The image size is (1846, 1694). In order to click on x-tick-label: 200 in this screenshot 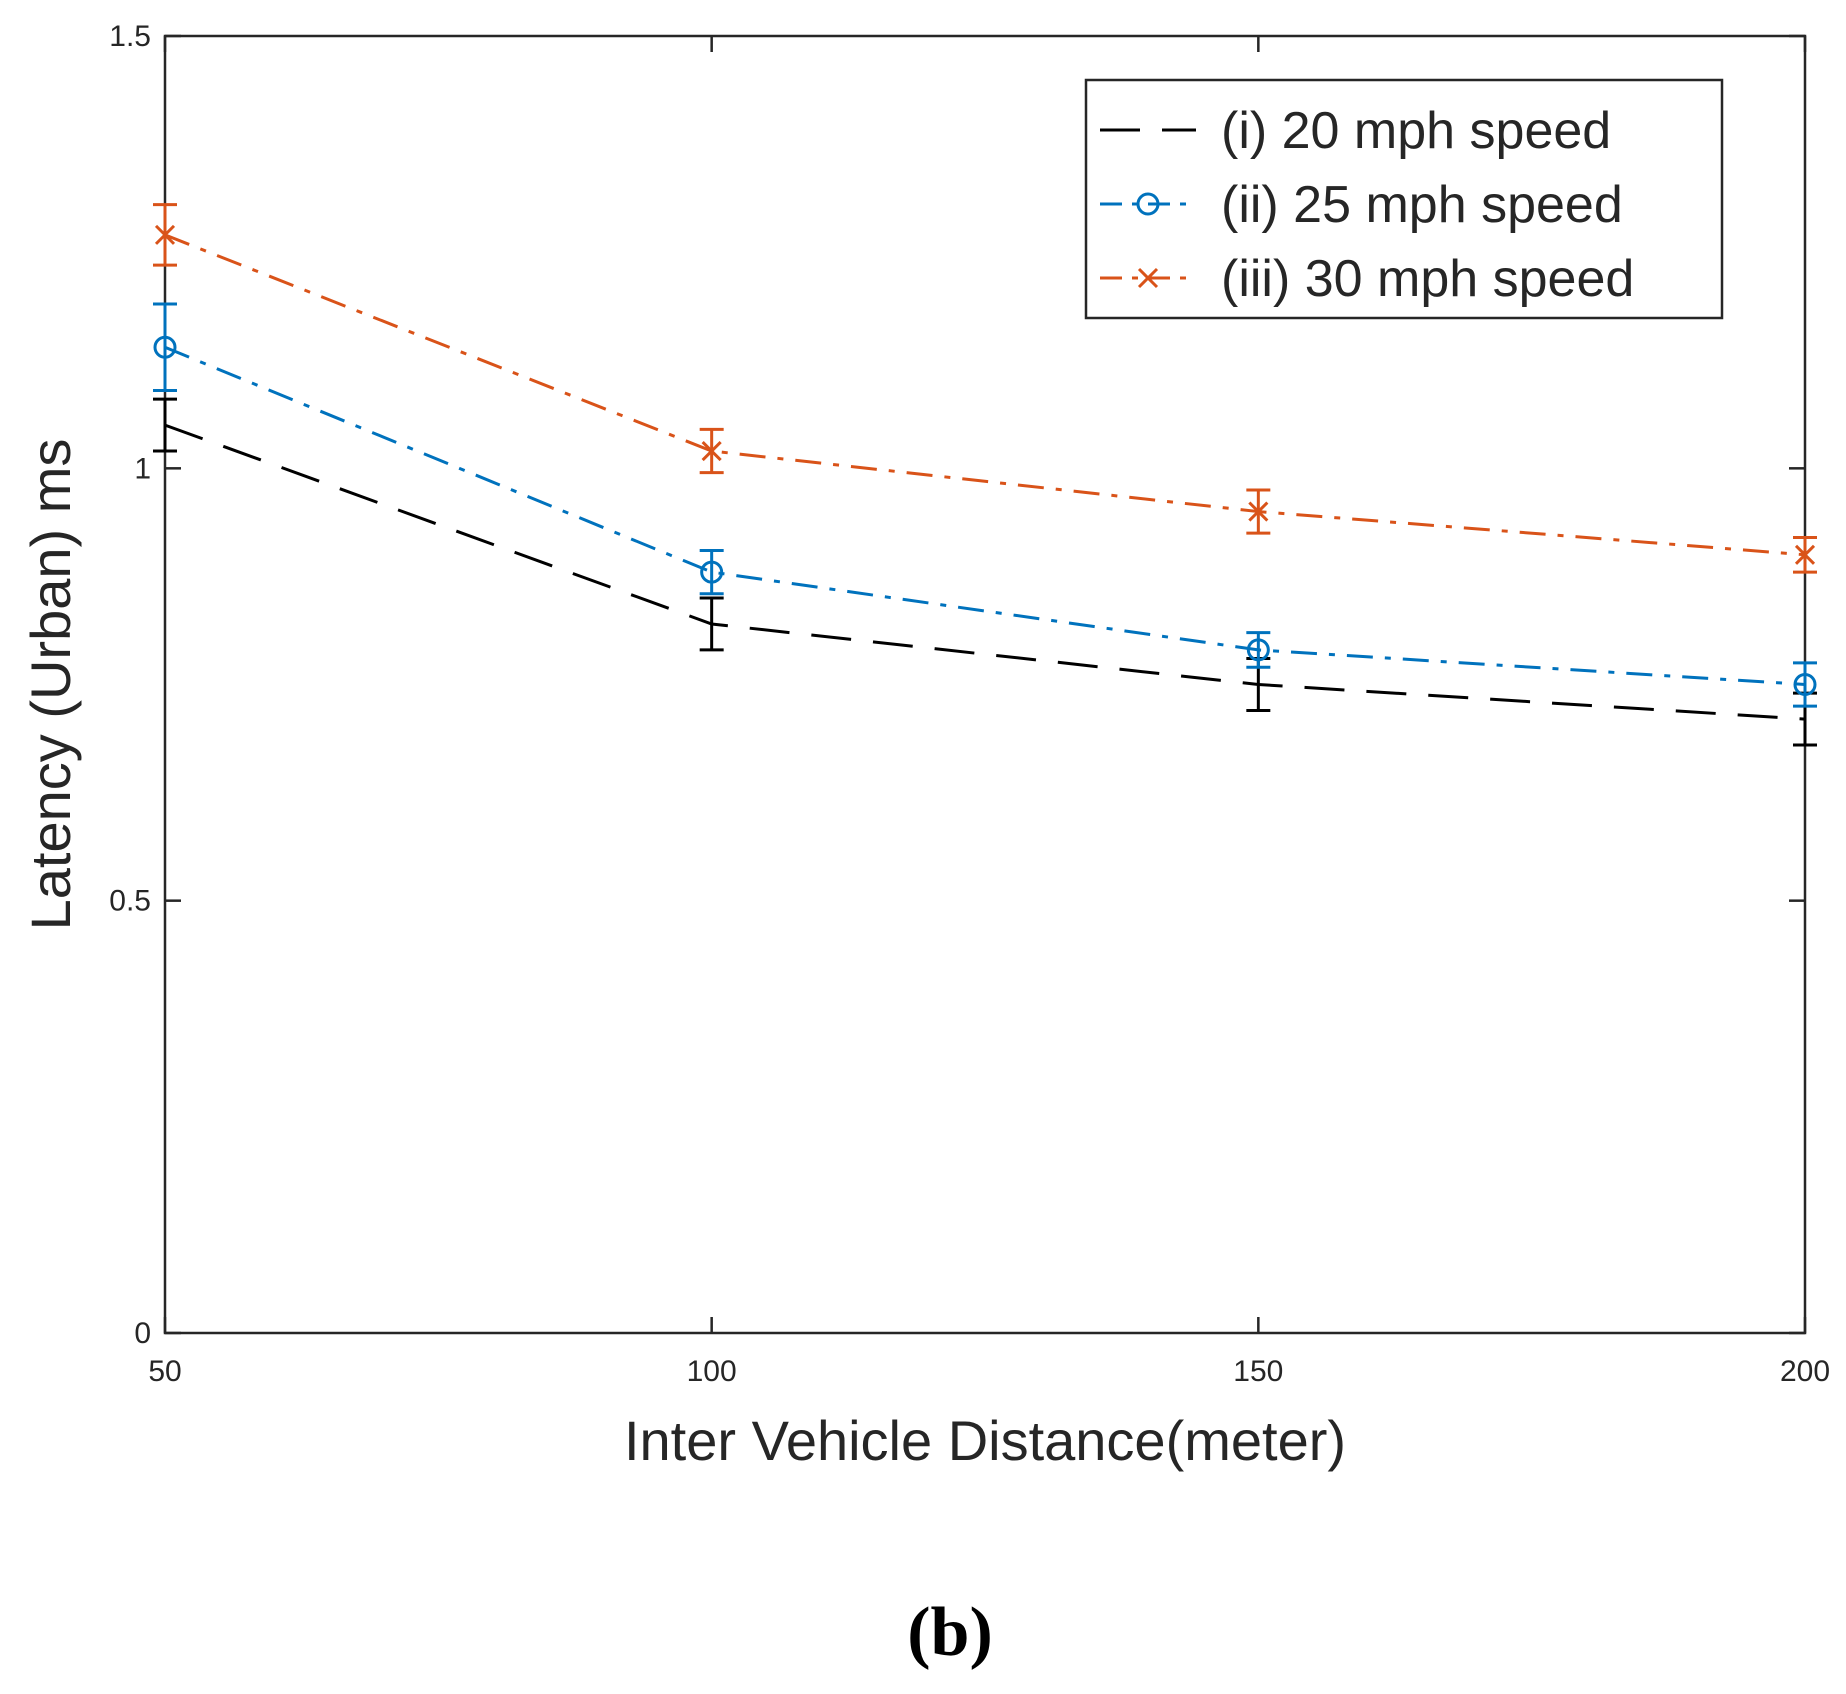, I will do `click(1805, 1371)`.